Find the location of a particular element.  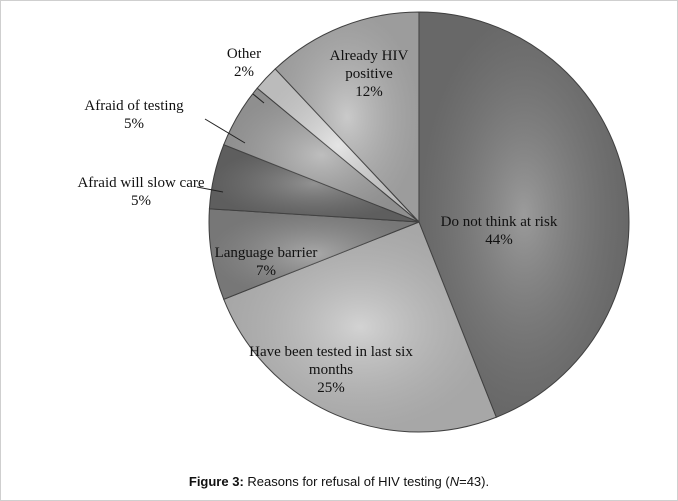

category-name: Already HIV positive is located at coordinates (369, 65).